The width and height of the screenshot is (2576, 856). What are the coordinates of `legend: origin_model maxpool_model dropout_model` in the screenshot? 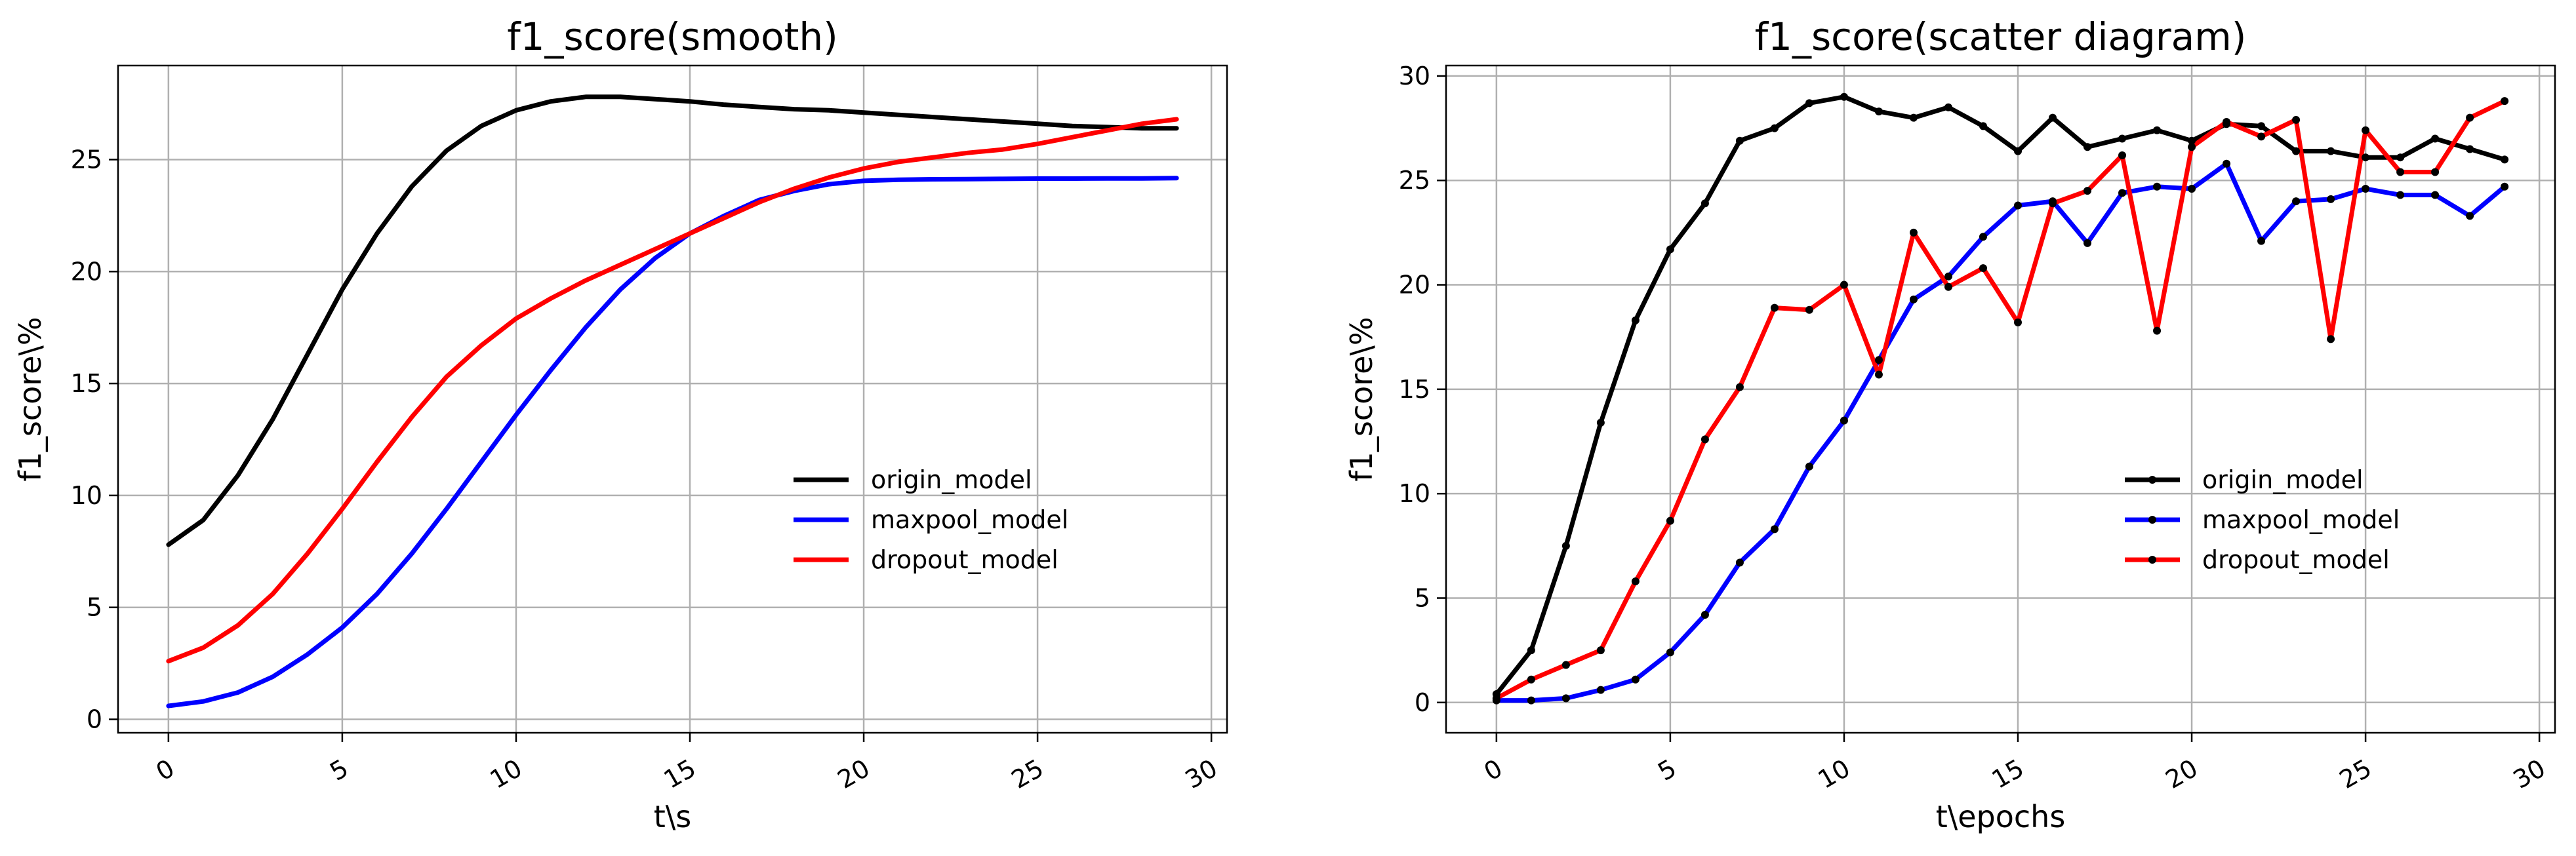 It's located at (931, 519).